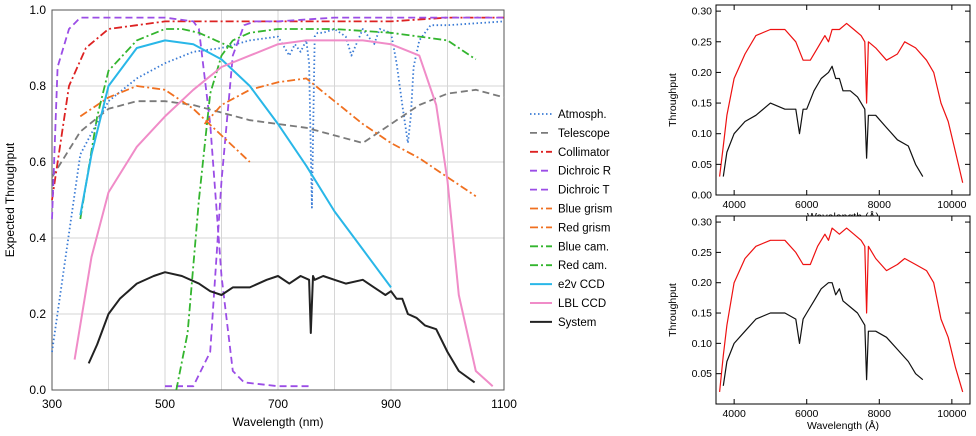 The width and height of the screenshot is (976, 436). I want to click on legend-label-3: Dichroic R, so click(584, 172).